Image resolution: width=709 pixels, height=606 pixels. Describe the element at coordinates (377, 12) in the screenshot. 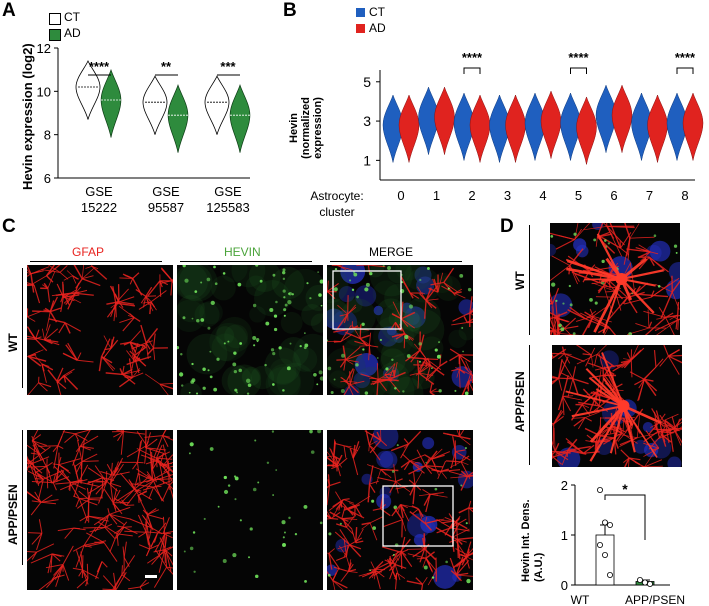

I see `legend-ct-label-b: CT` at that location.